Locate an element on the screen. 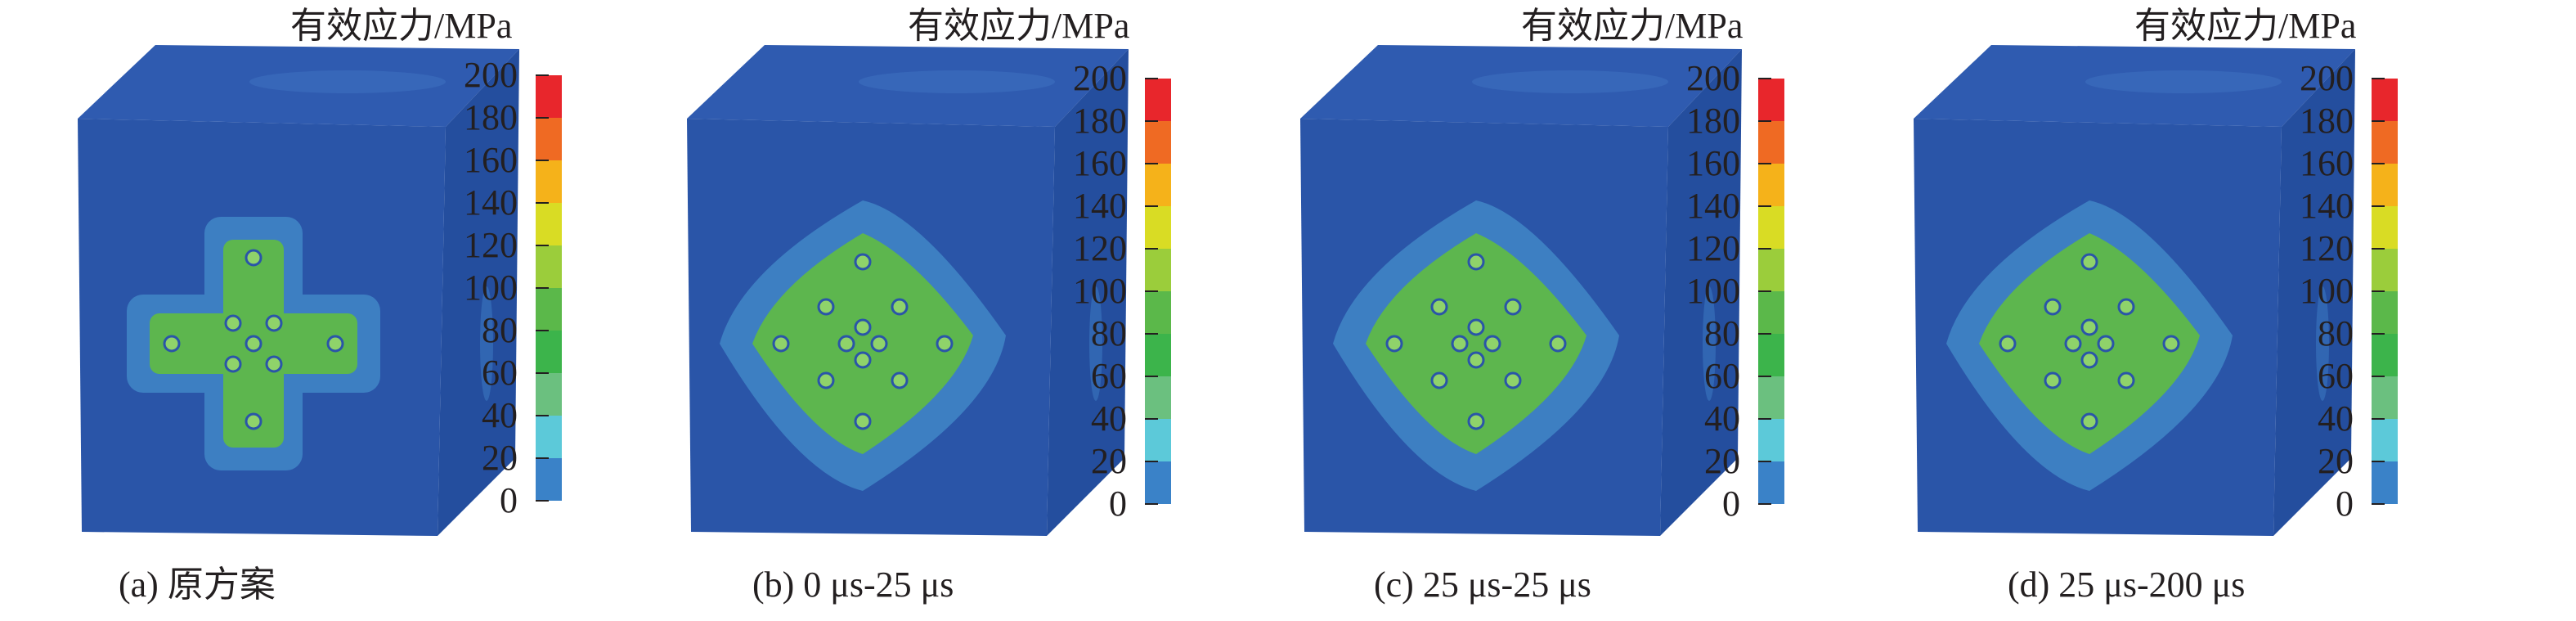 This screenshot has height=621, width=2576. panel-caption: (a) 原方案 is located at coordinates (197, 585).